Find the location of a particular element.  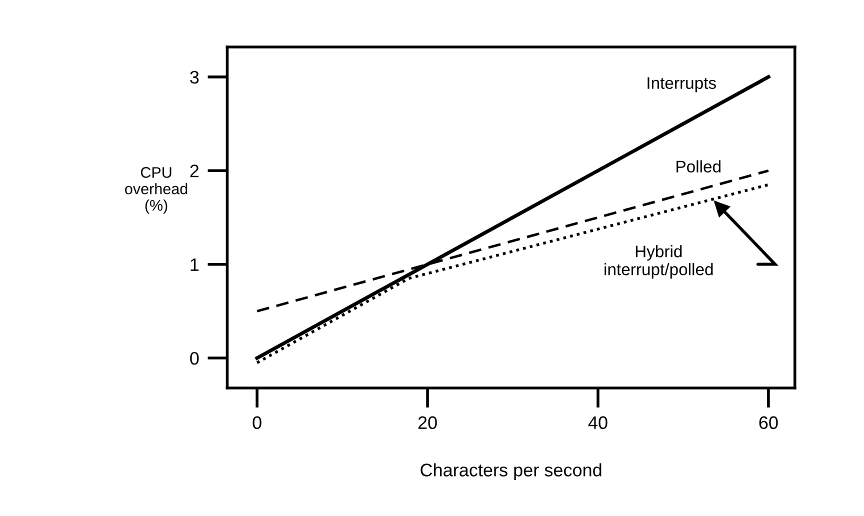

y-tick-label: 2 is located at coordinates (194, 171).